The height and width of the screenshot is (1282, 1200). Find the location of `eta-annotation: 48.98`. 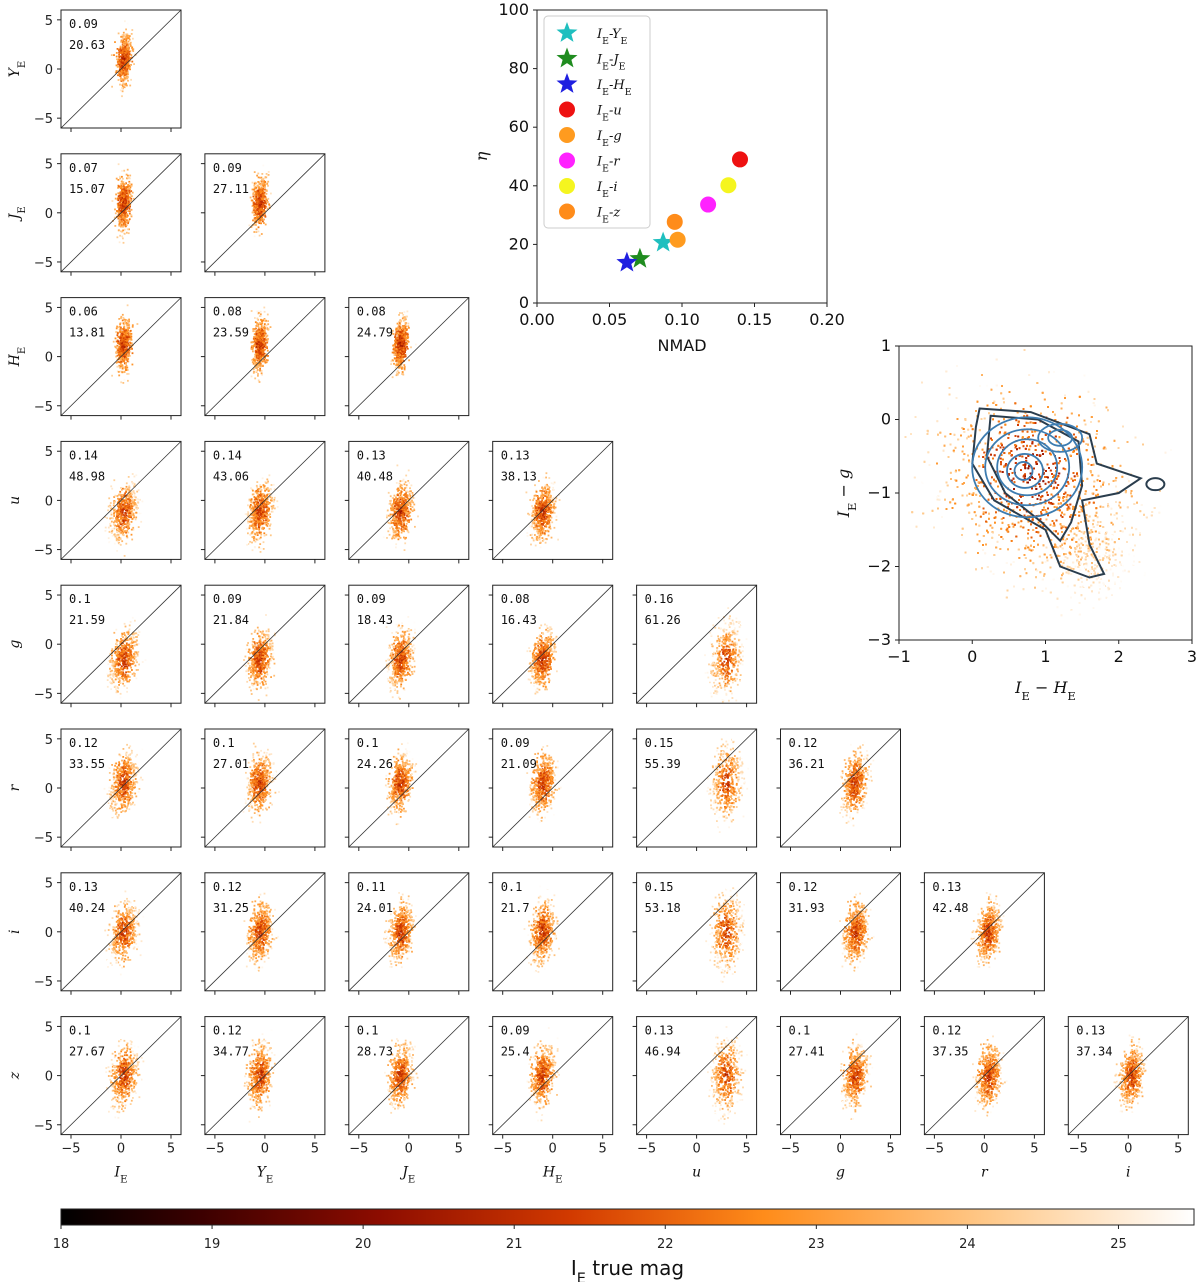

eta-annotation: 48.98 is located at coordinates (87, 476).